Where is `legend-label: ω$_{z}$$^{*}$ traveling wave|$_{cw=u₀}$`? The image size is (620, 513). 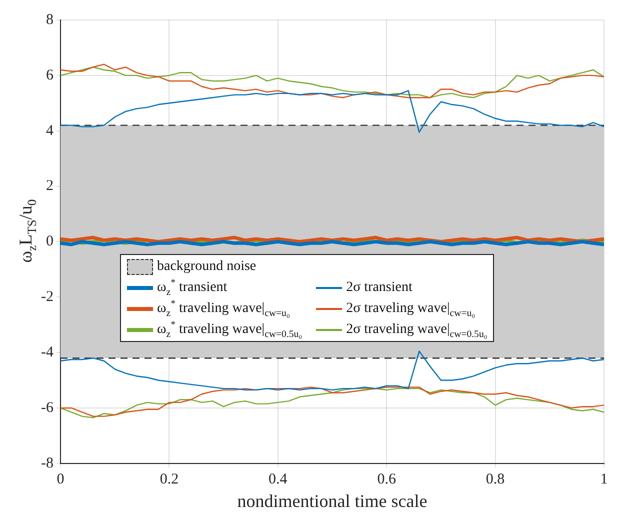 legend-label: ω$_{z}$$^{*}$ traveling wave|$_{cw=u₀}$ is located at coordinates (223, 308).